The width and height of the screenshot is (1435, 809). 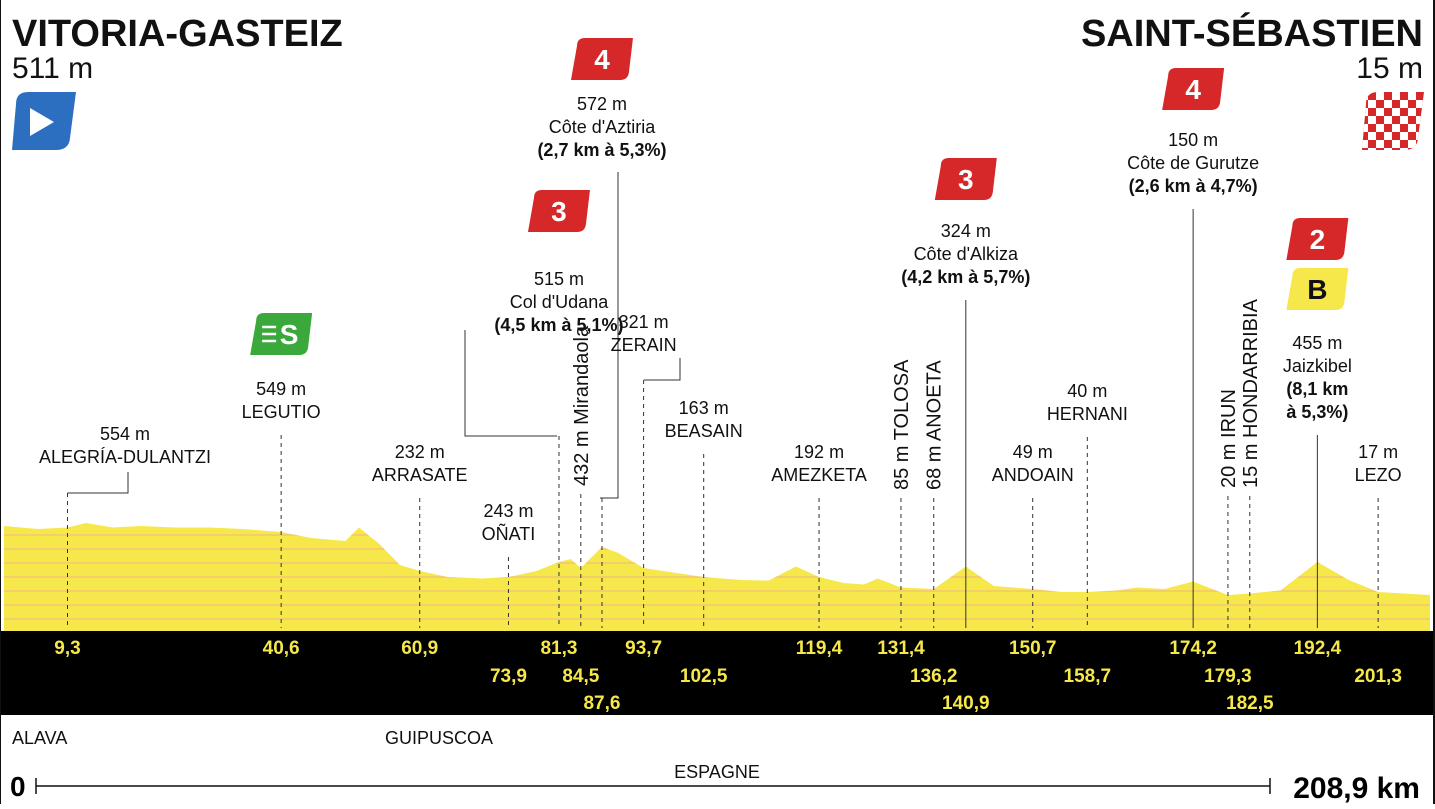 What do you see at coordinates (558, 648) in the screenshot?
I see `distance-label: 81,3` at bounding box center [558, 648].